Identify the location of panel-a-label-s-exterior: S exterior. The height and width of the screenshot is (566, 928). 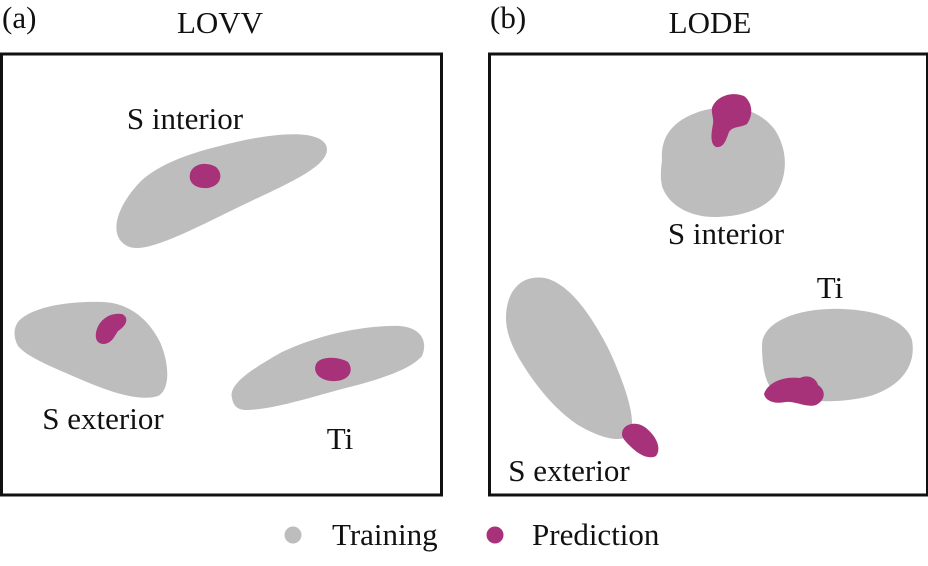
(103, 418).